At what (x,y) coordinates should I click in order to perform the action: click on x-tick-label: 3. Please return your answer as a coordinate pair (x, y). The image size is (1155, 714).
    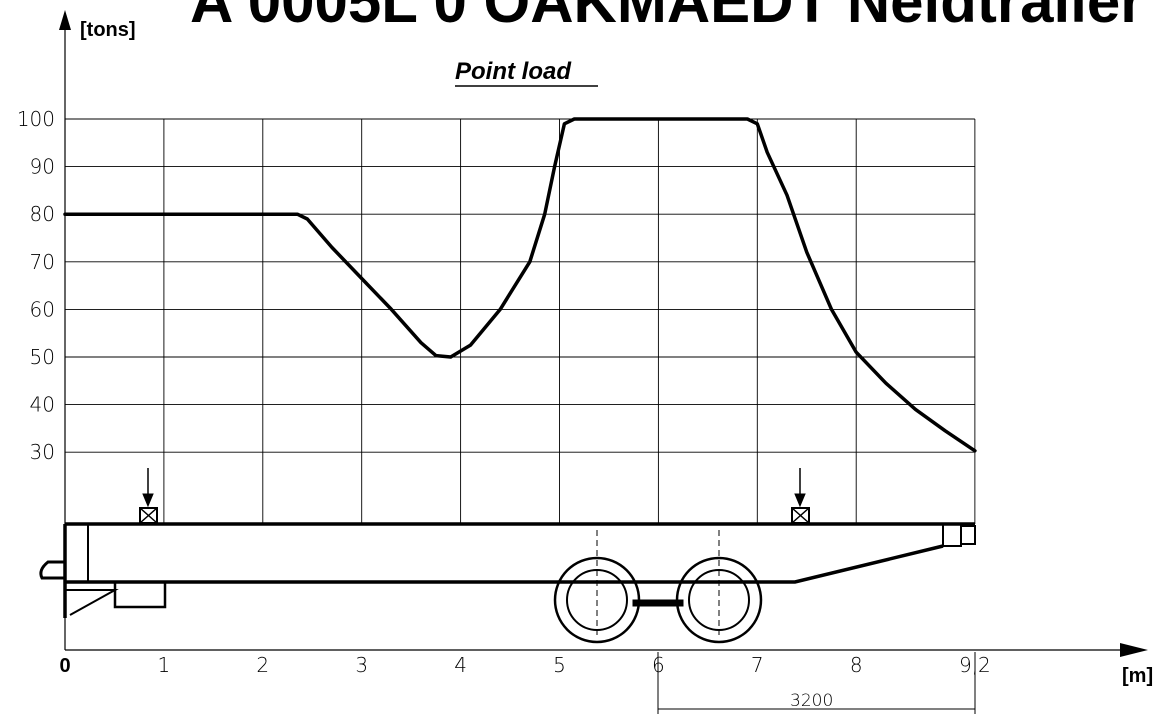
    Looking at the image, I should click on (361, 665).